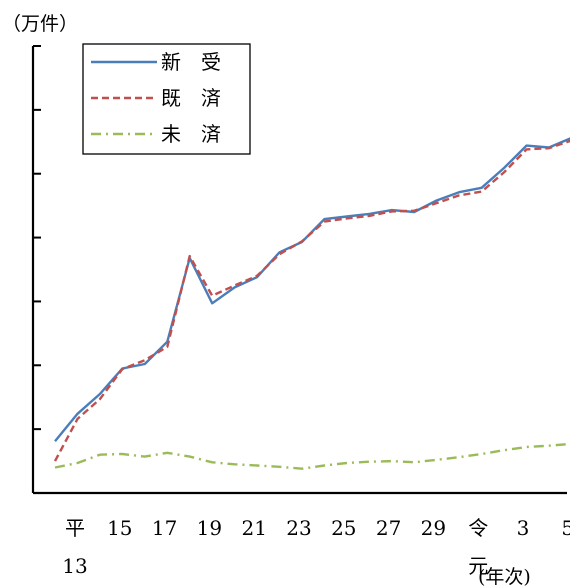  Describe the element at coordinates (433, 528) in the screenshot. I see `x-tick-label: 29` at that location.